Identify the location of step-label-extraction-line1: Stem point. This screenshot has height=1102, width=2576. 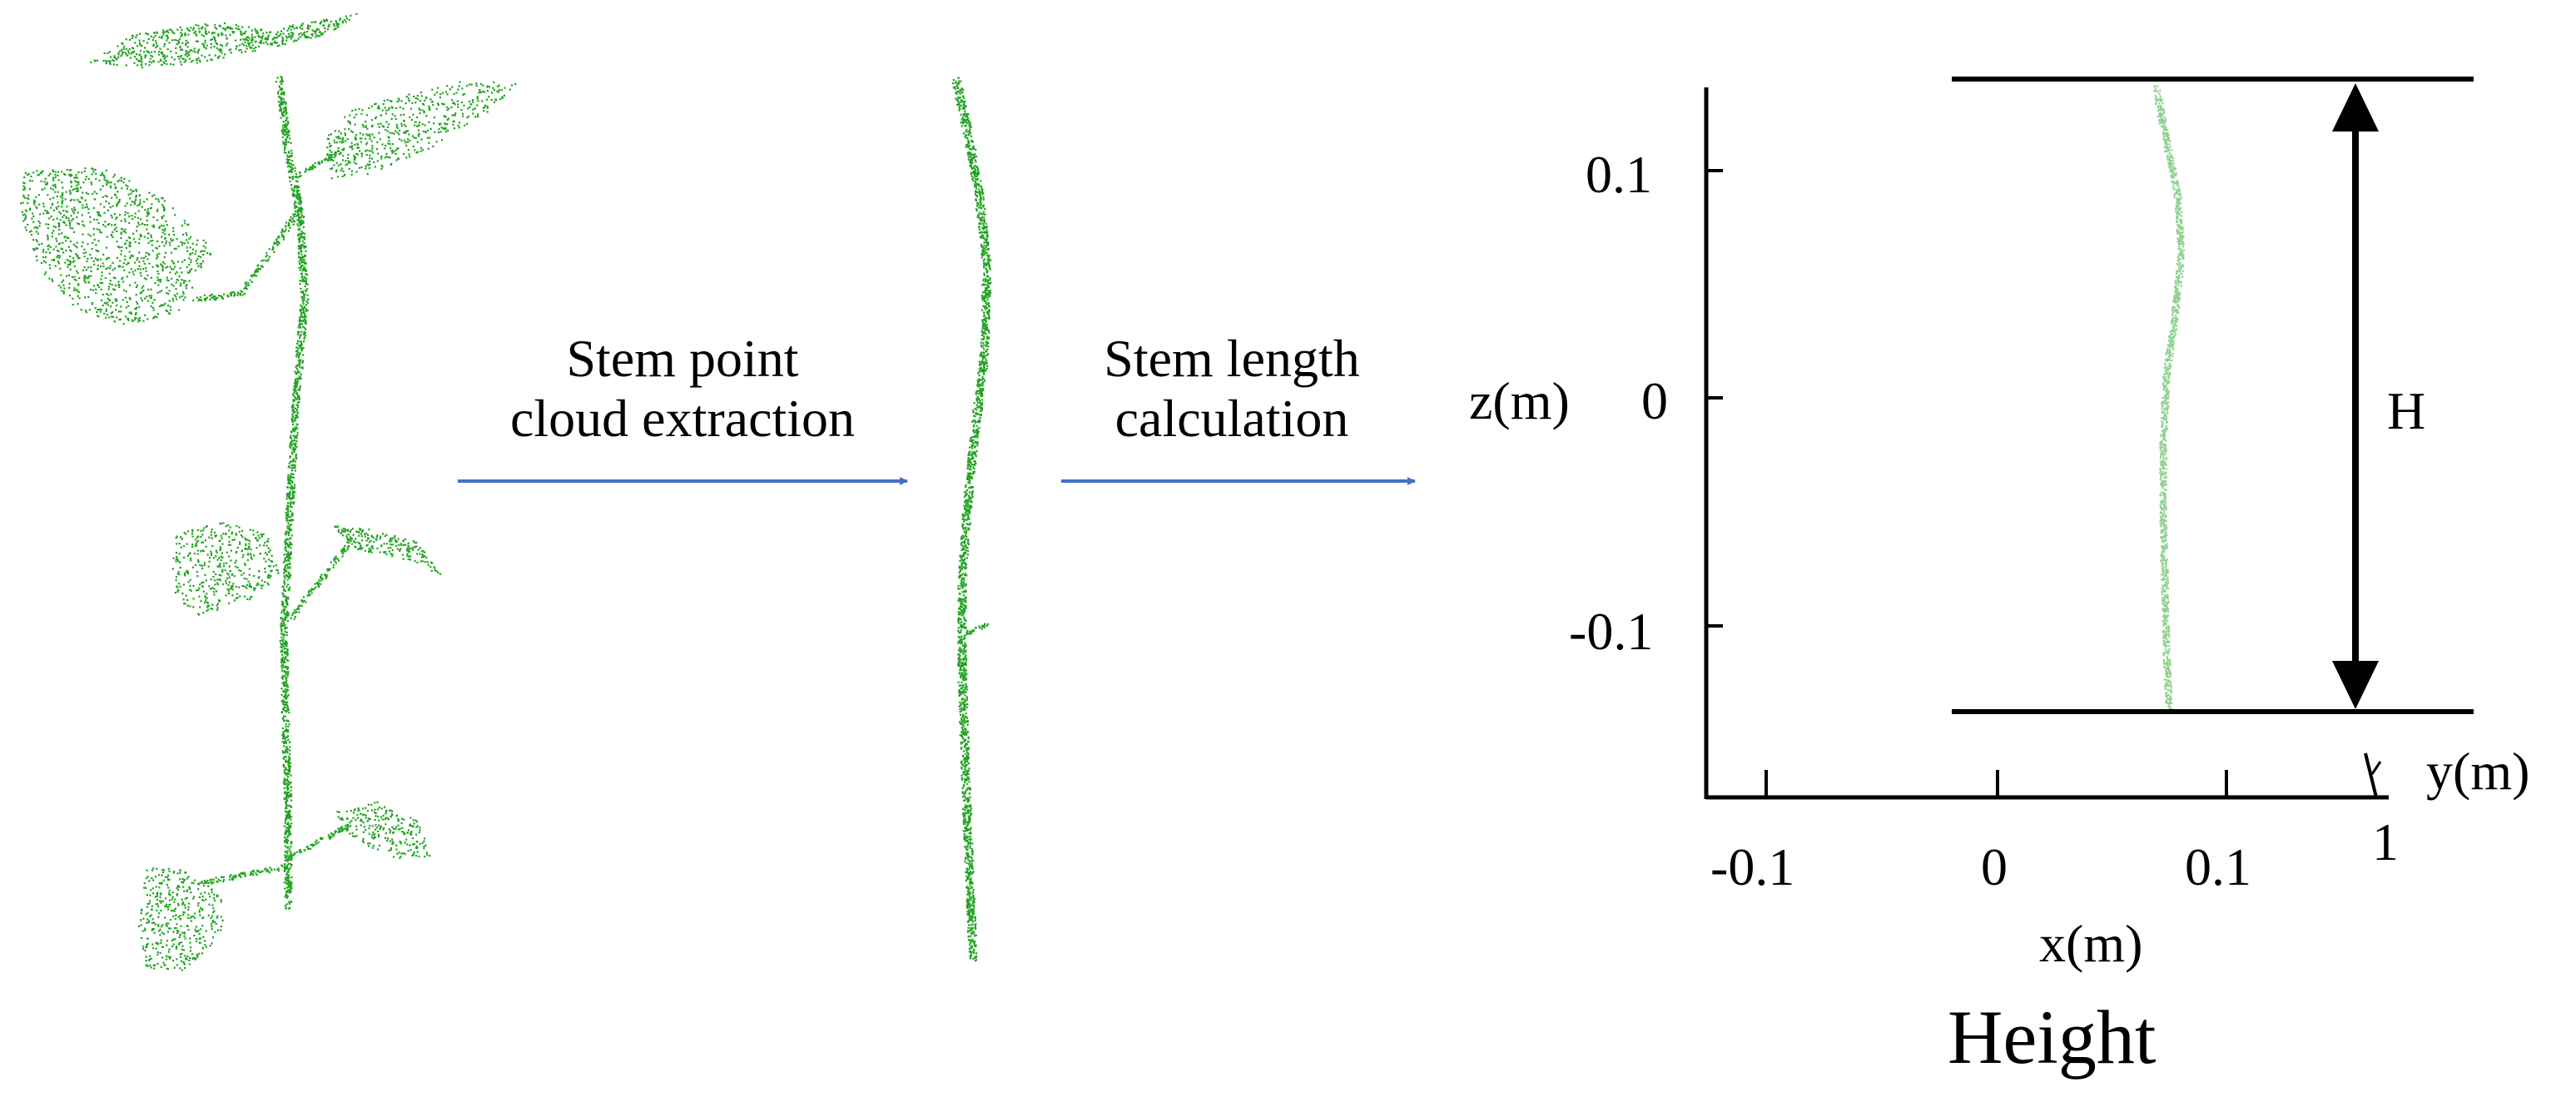
(682, 359).